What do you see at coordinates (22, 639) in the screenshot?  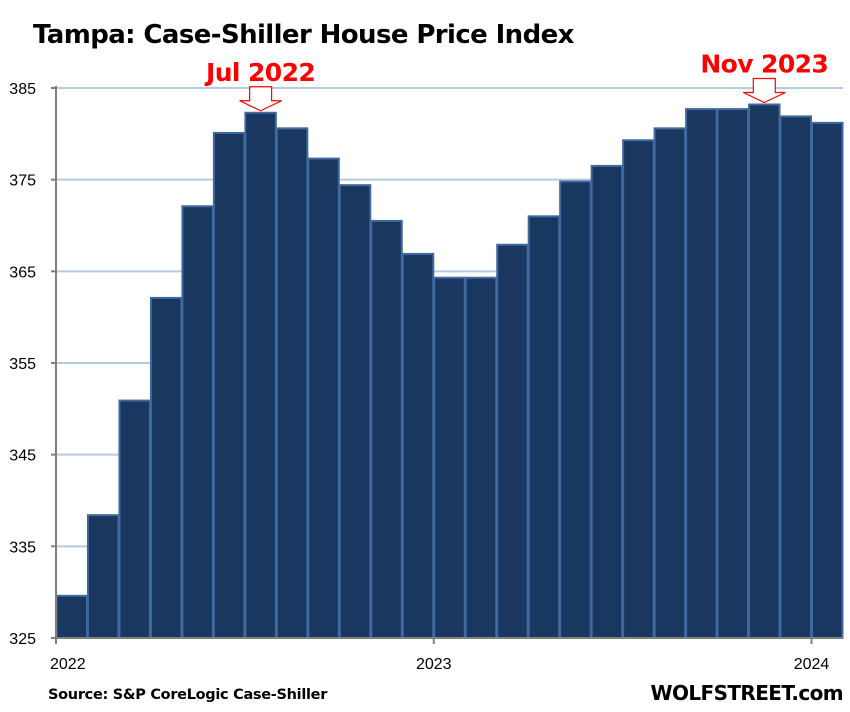 I see `y-tick-label: 325` at bounding box center [22, 639].